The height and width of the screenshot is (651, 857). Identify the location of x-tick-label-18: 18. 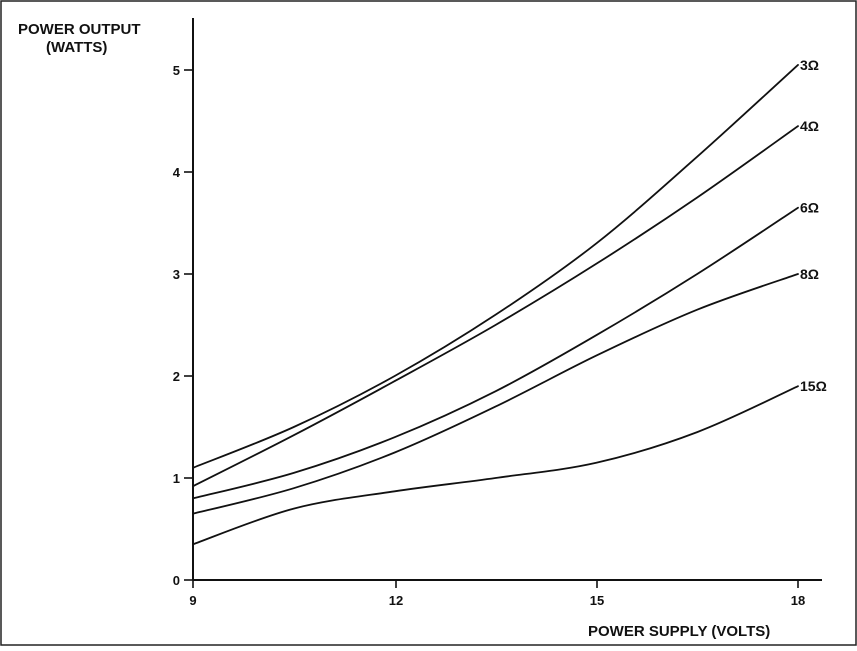
(798, 600).